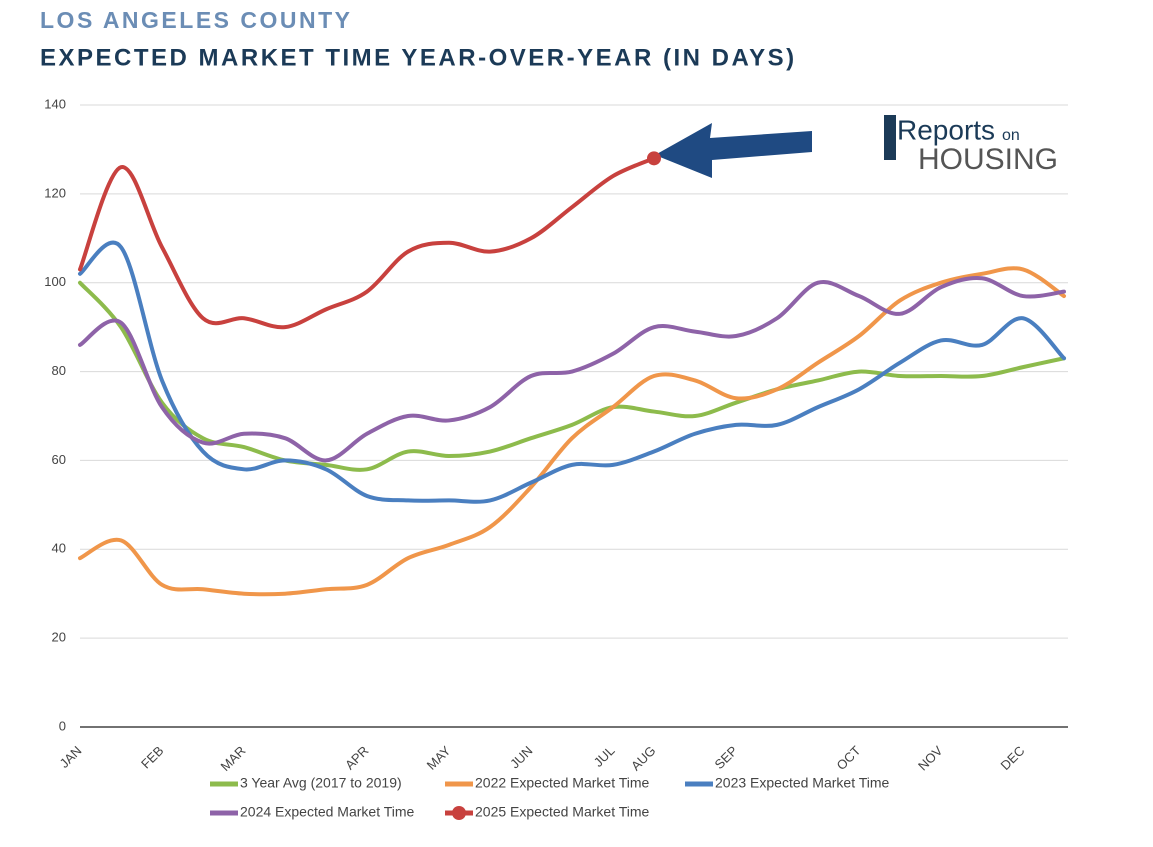 This screenshot has height=847, width=1153. What do you see at coordinates (946, 129) in the screenshot?
I see `logo-text: Reports` at bounding box center [946, 129].